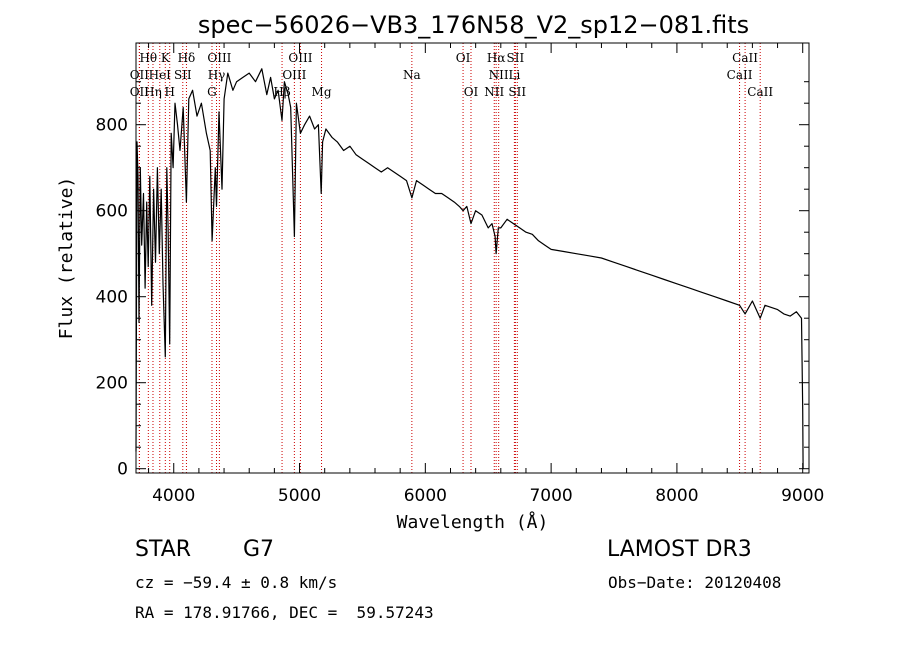  Describe the element at coordinates (679, 549) in the screenshot. I see `survey-name: LAMOST DR3` at that location.